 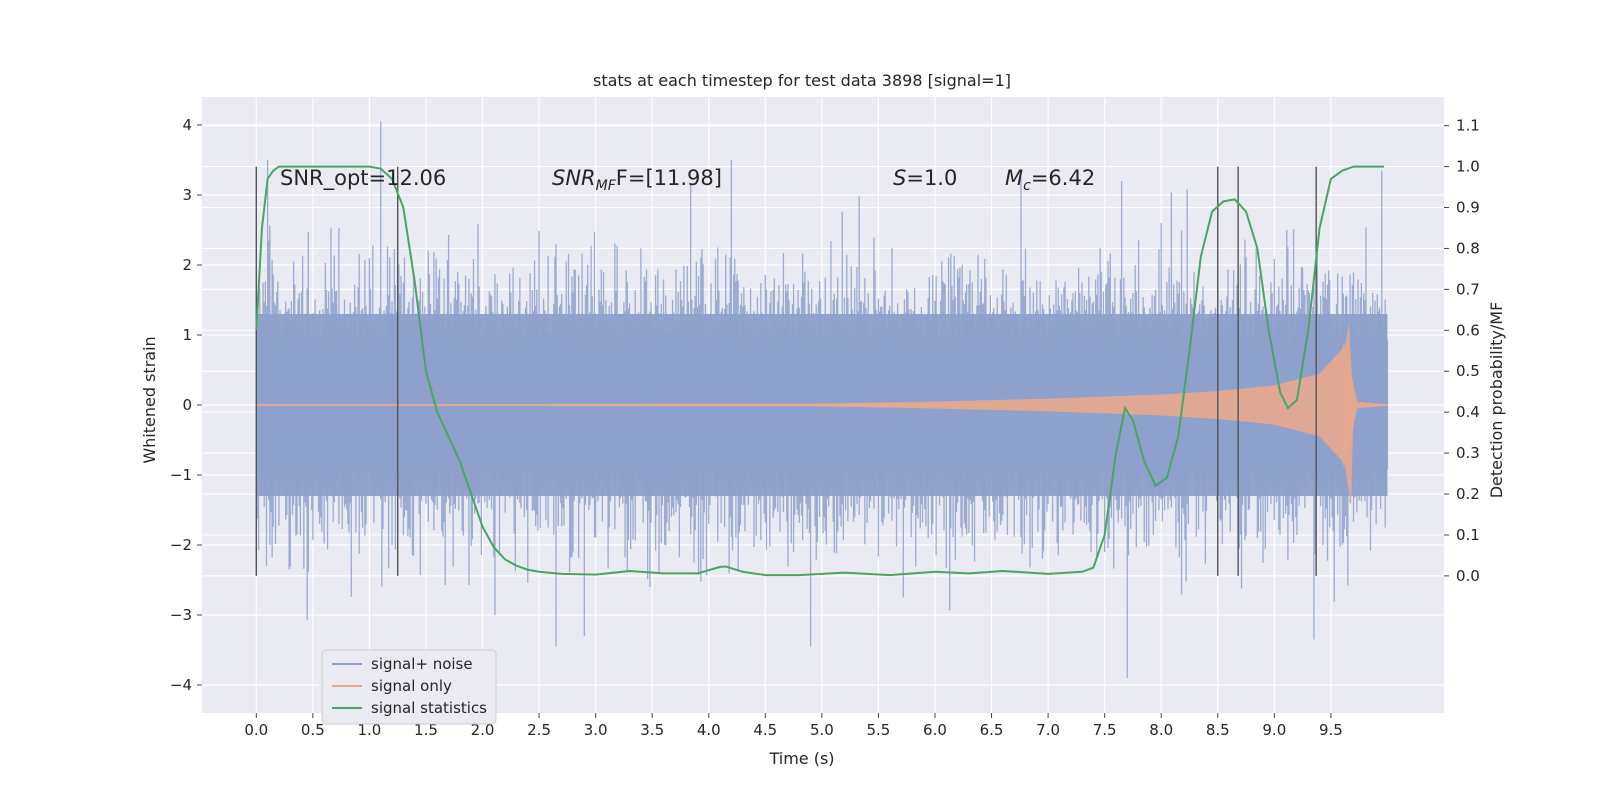 I want to click on x-axis-label: Time (s), so click(x=801, y=758).